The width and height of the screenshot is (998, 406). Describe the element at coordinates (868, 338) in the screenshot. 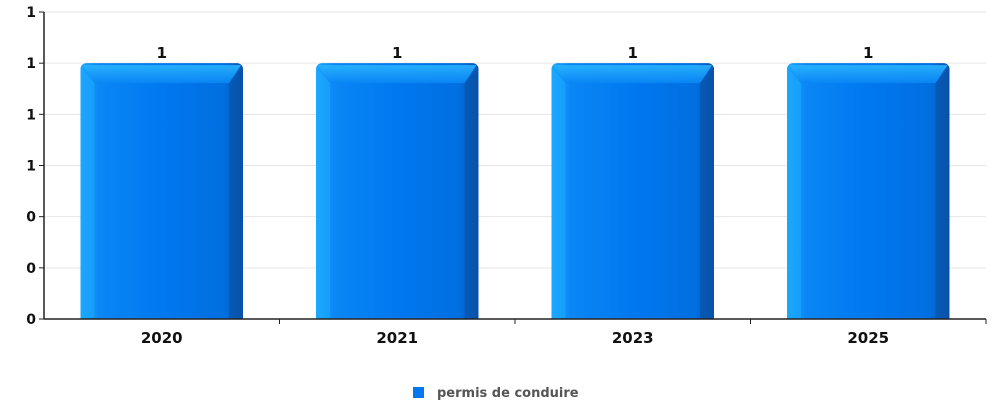

I see `x-tick-label: 2025` at that location.